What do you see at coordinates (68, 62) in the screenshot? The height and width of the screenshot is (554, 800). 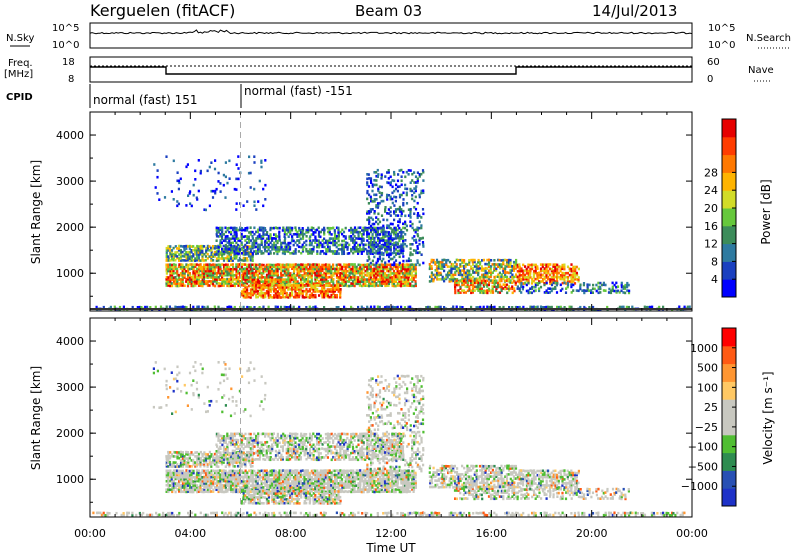 I see `freq-tick-top: 18` at bounding box center [68, 62].